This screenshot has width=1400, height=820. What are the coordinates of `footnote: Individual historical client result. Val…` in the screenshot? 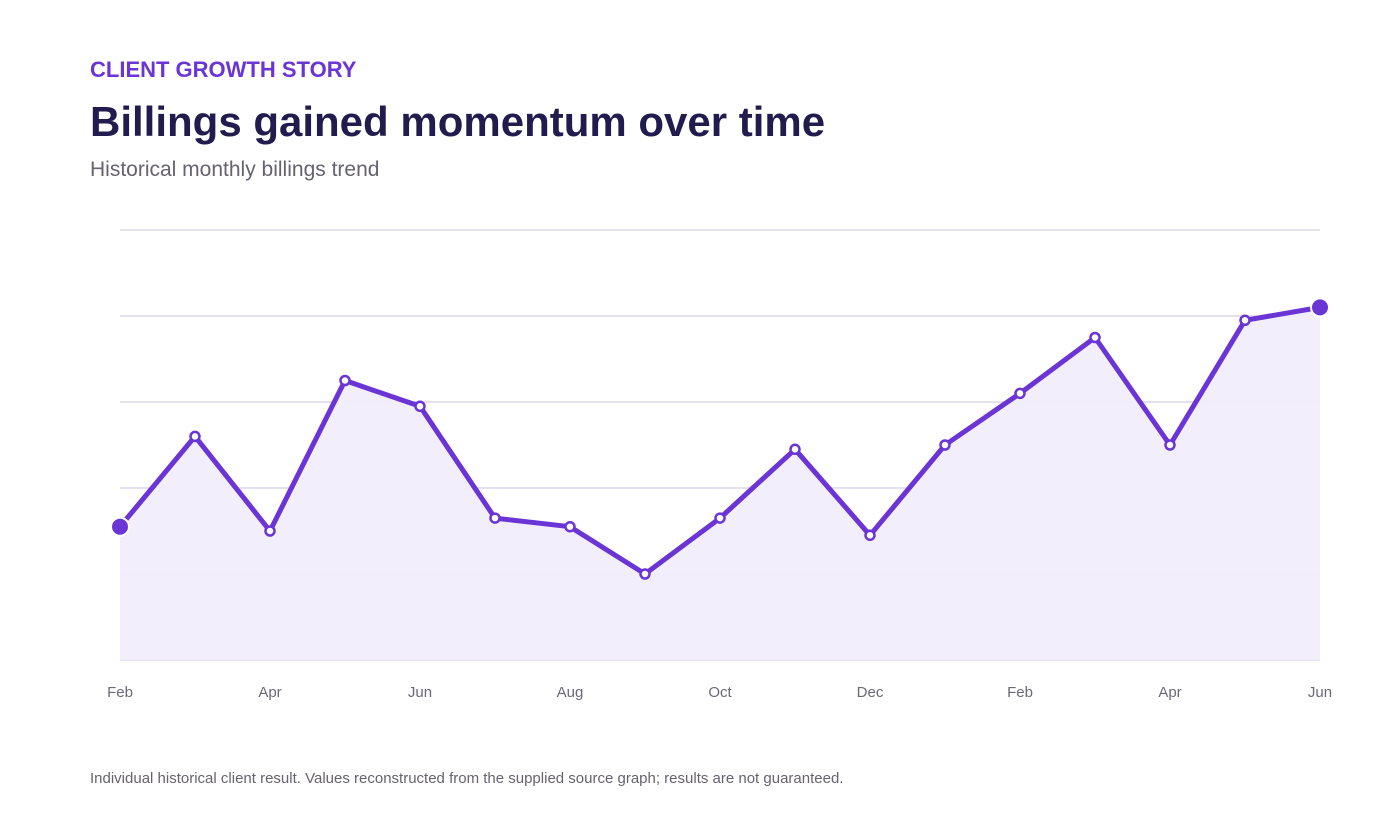 It's located at (467, 778).